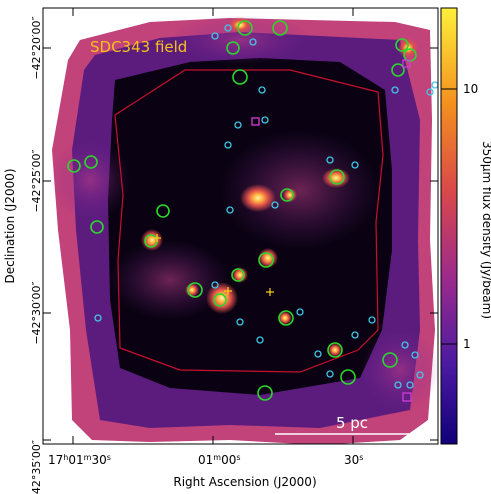 This screenshot has width=491, height=494. What do you see at coordinates (36, 180) in the screenshot?
I see `y-tick-label: −42°25′00″` at bounding box center [36, 180].